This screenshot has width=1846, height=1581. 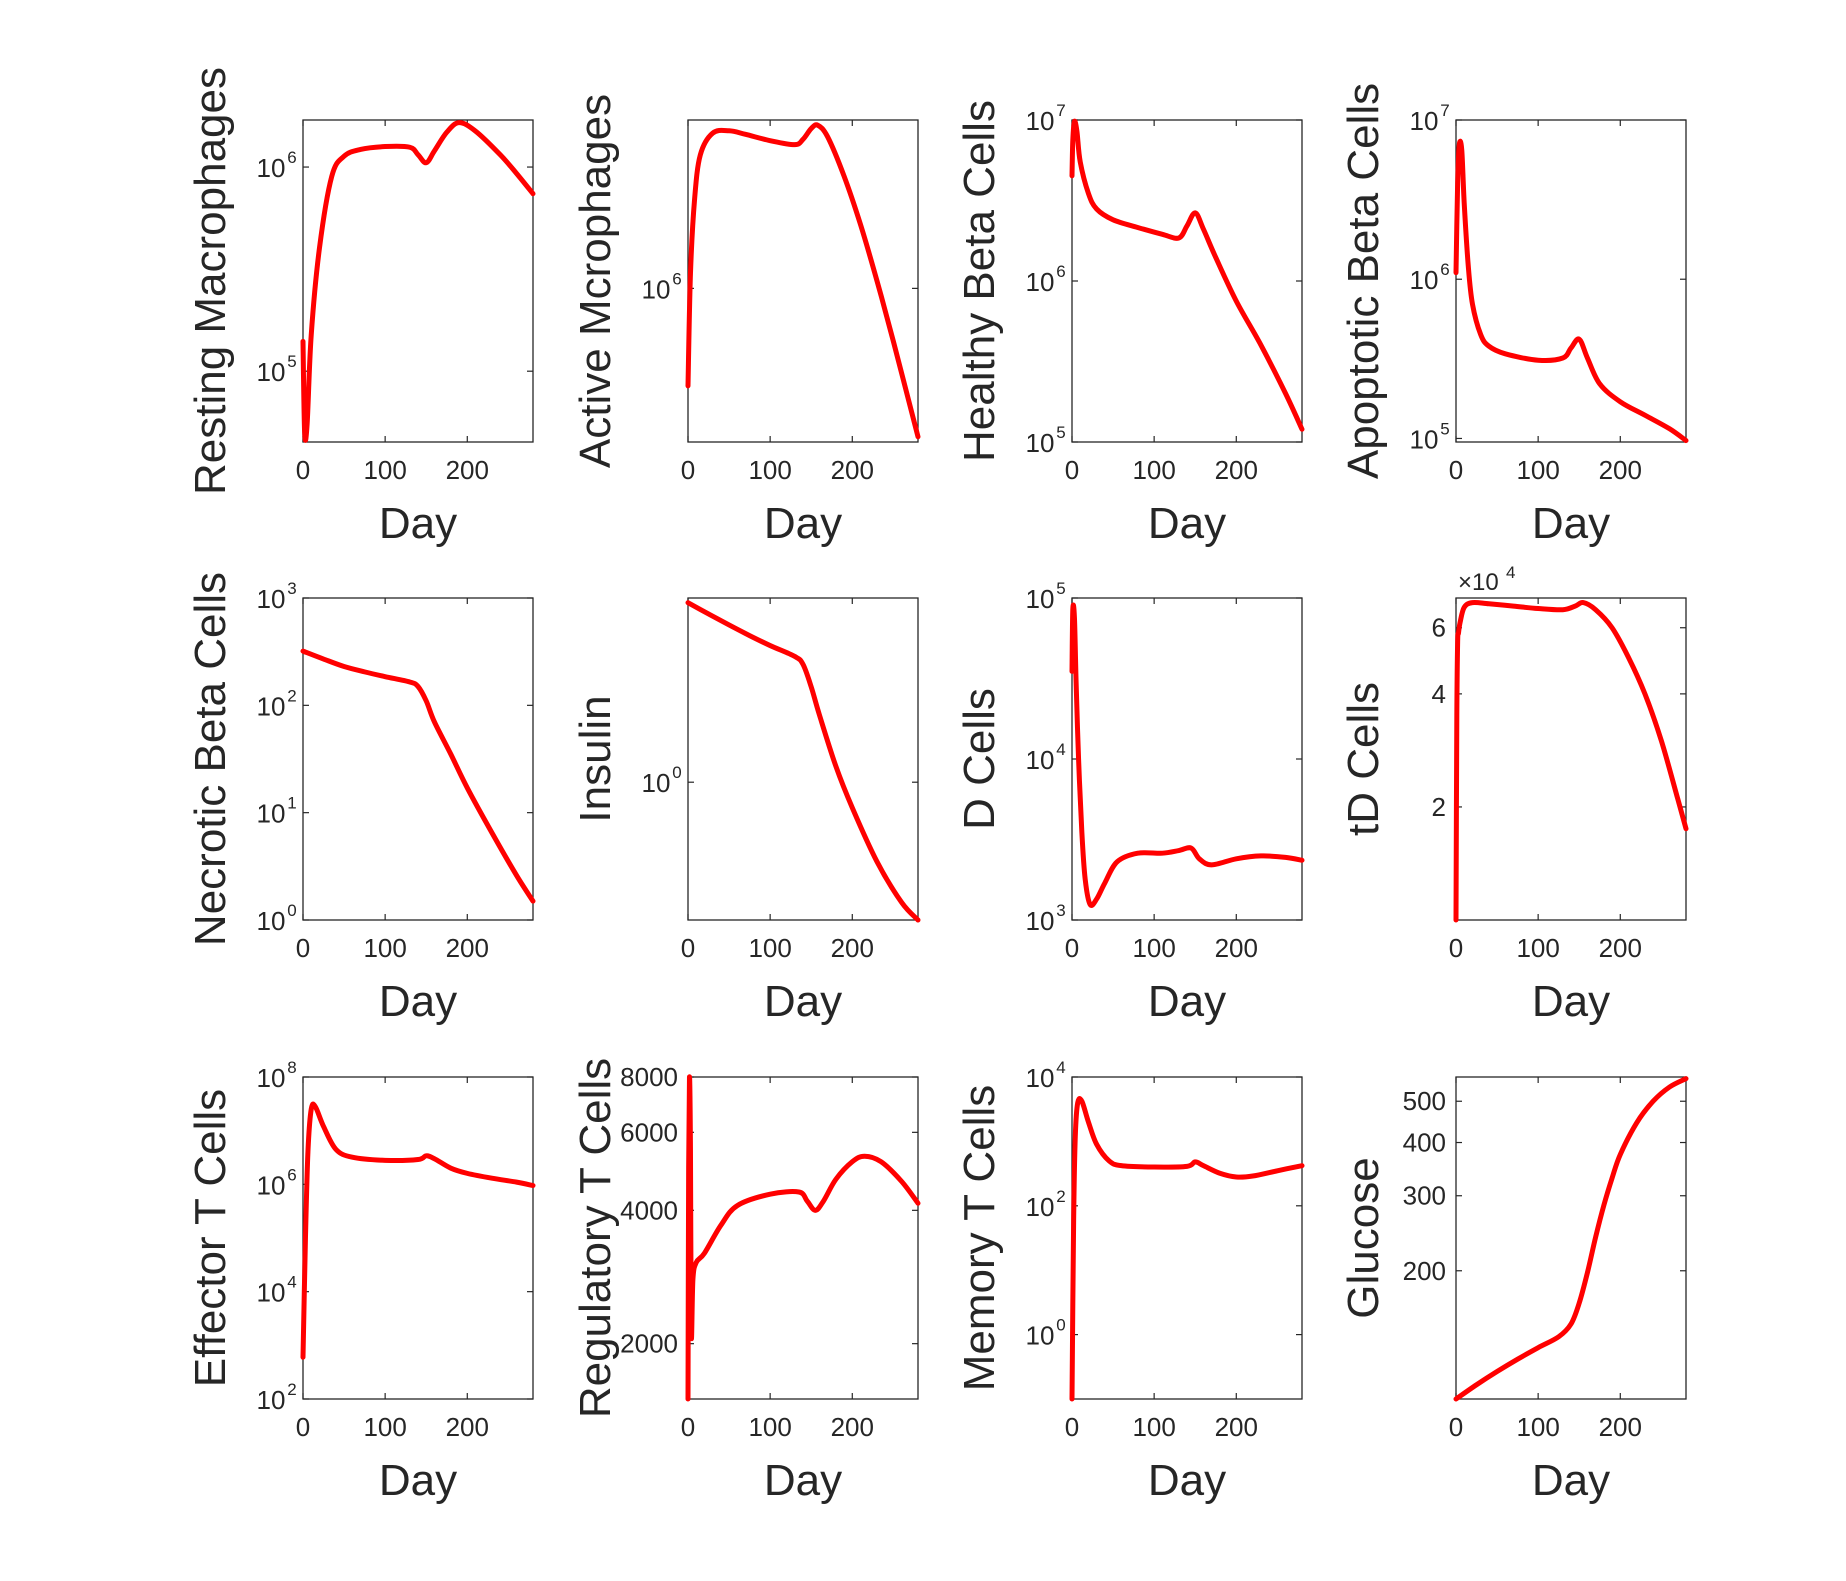 What do you see at coordinates (649, 1132) in the screenshot?
I see `y-tick-label: 6000` at bounding box center [649, 1132].